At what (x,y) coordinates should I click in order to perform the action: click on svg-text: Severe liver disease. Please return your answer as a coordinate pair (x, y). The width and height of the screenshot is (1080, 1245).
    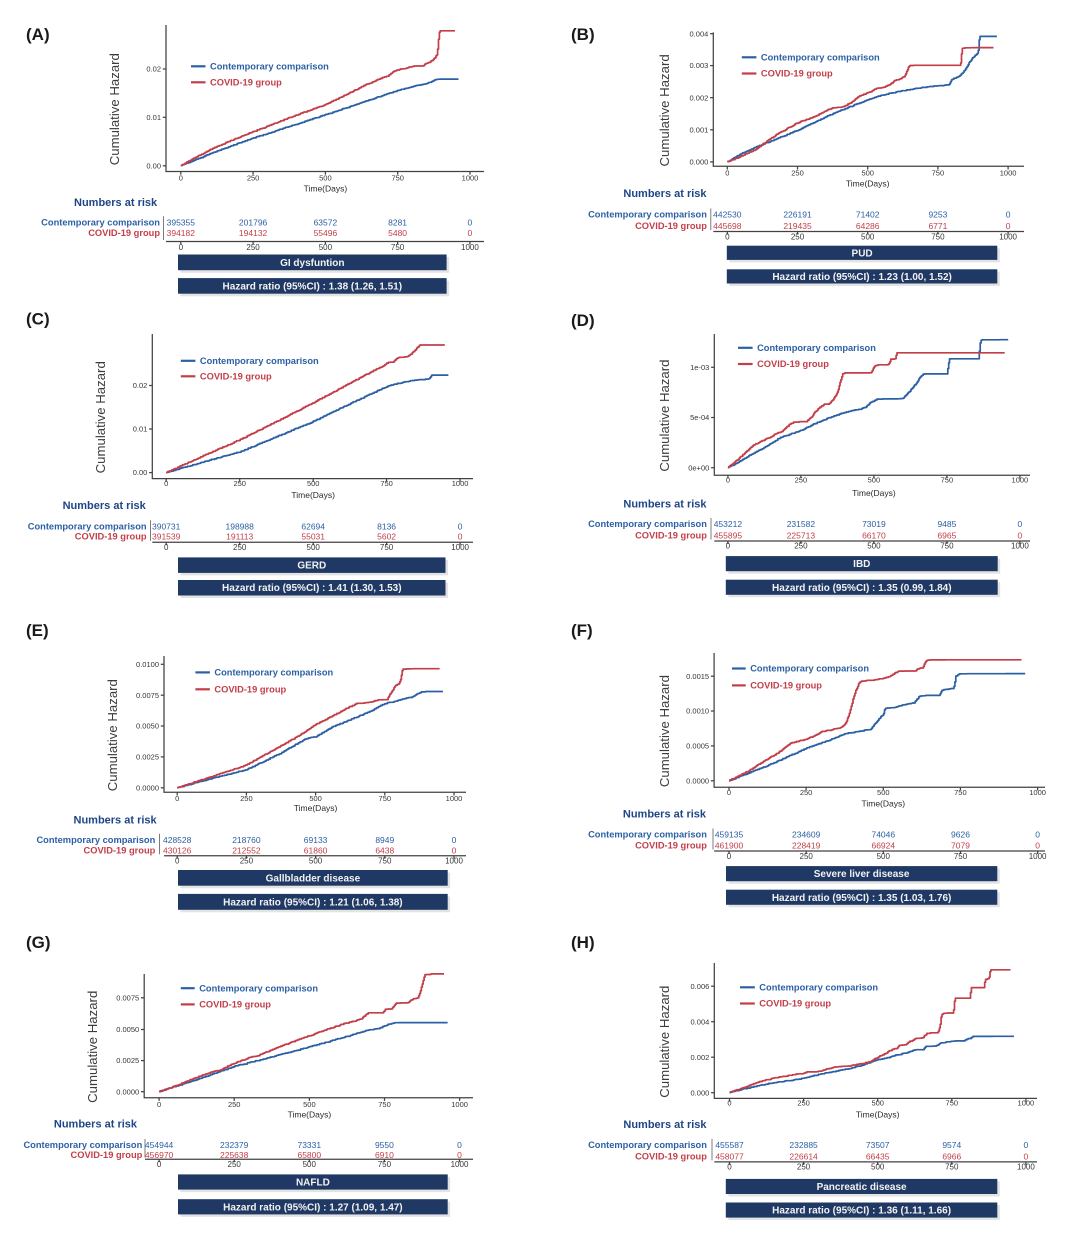
    Looking at the image, I should click on (862, 874).